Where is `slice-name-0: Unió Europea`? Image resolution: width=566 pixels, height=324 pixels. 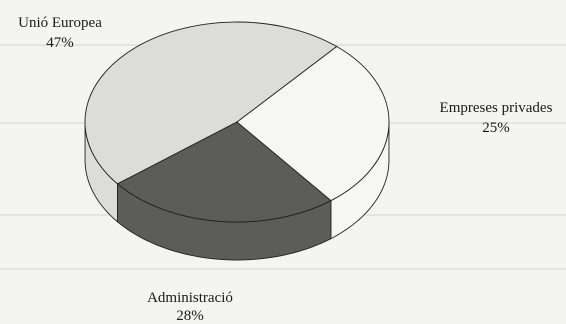 slice-name-0: Unió Europea is located at coordinates (60, 23).